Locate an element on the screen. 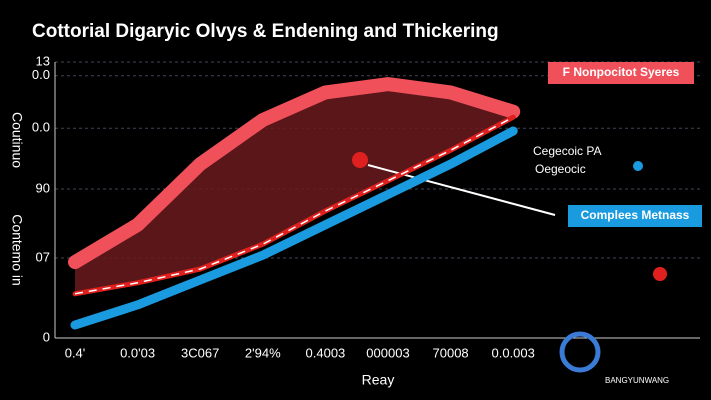 The width and height of the screenshot is (711, 400). x-tick-label: 0.4003 is located at coordinates (326, 352).